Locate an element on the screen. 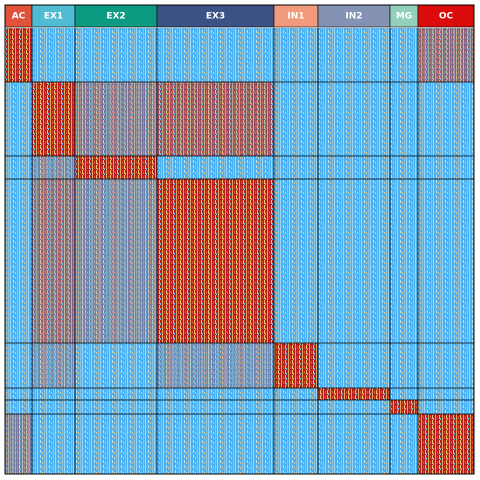 The image size is (480, 480). group-label: AC is located at coordinates (19, 17).